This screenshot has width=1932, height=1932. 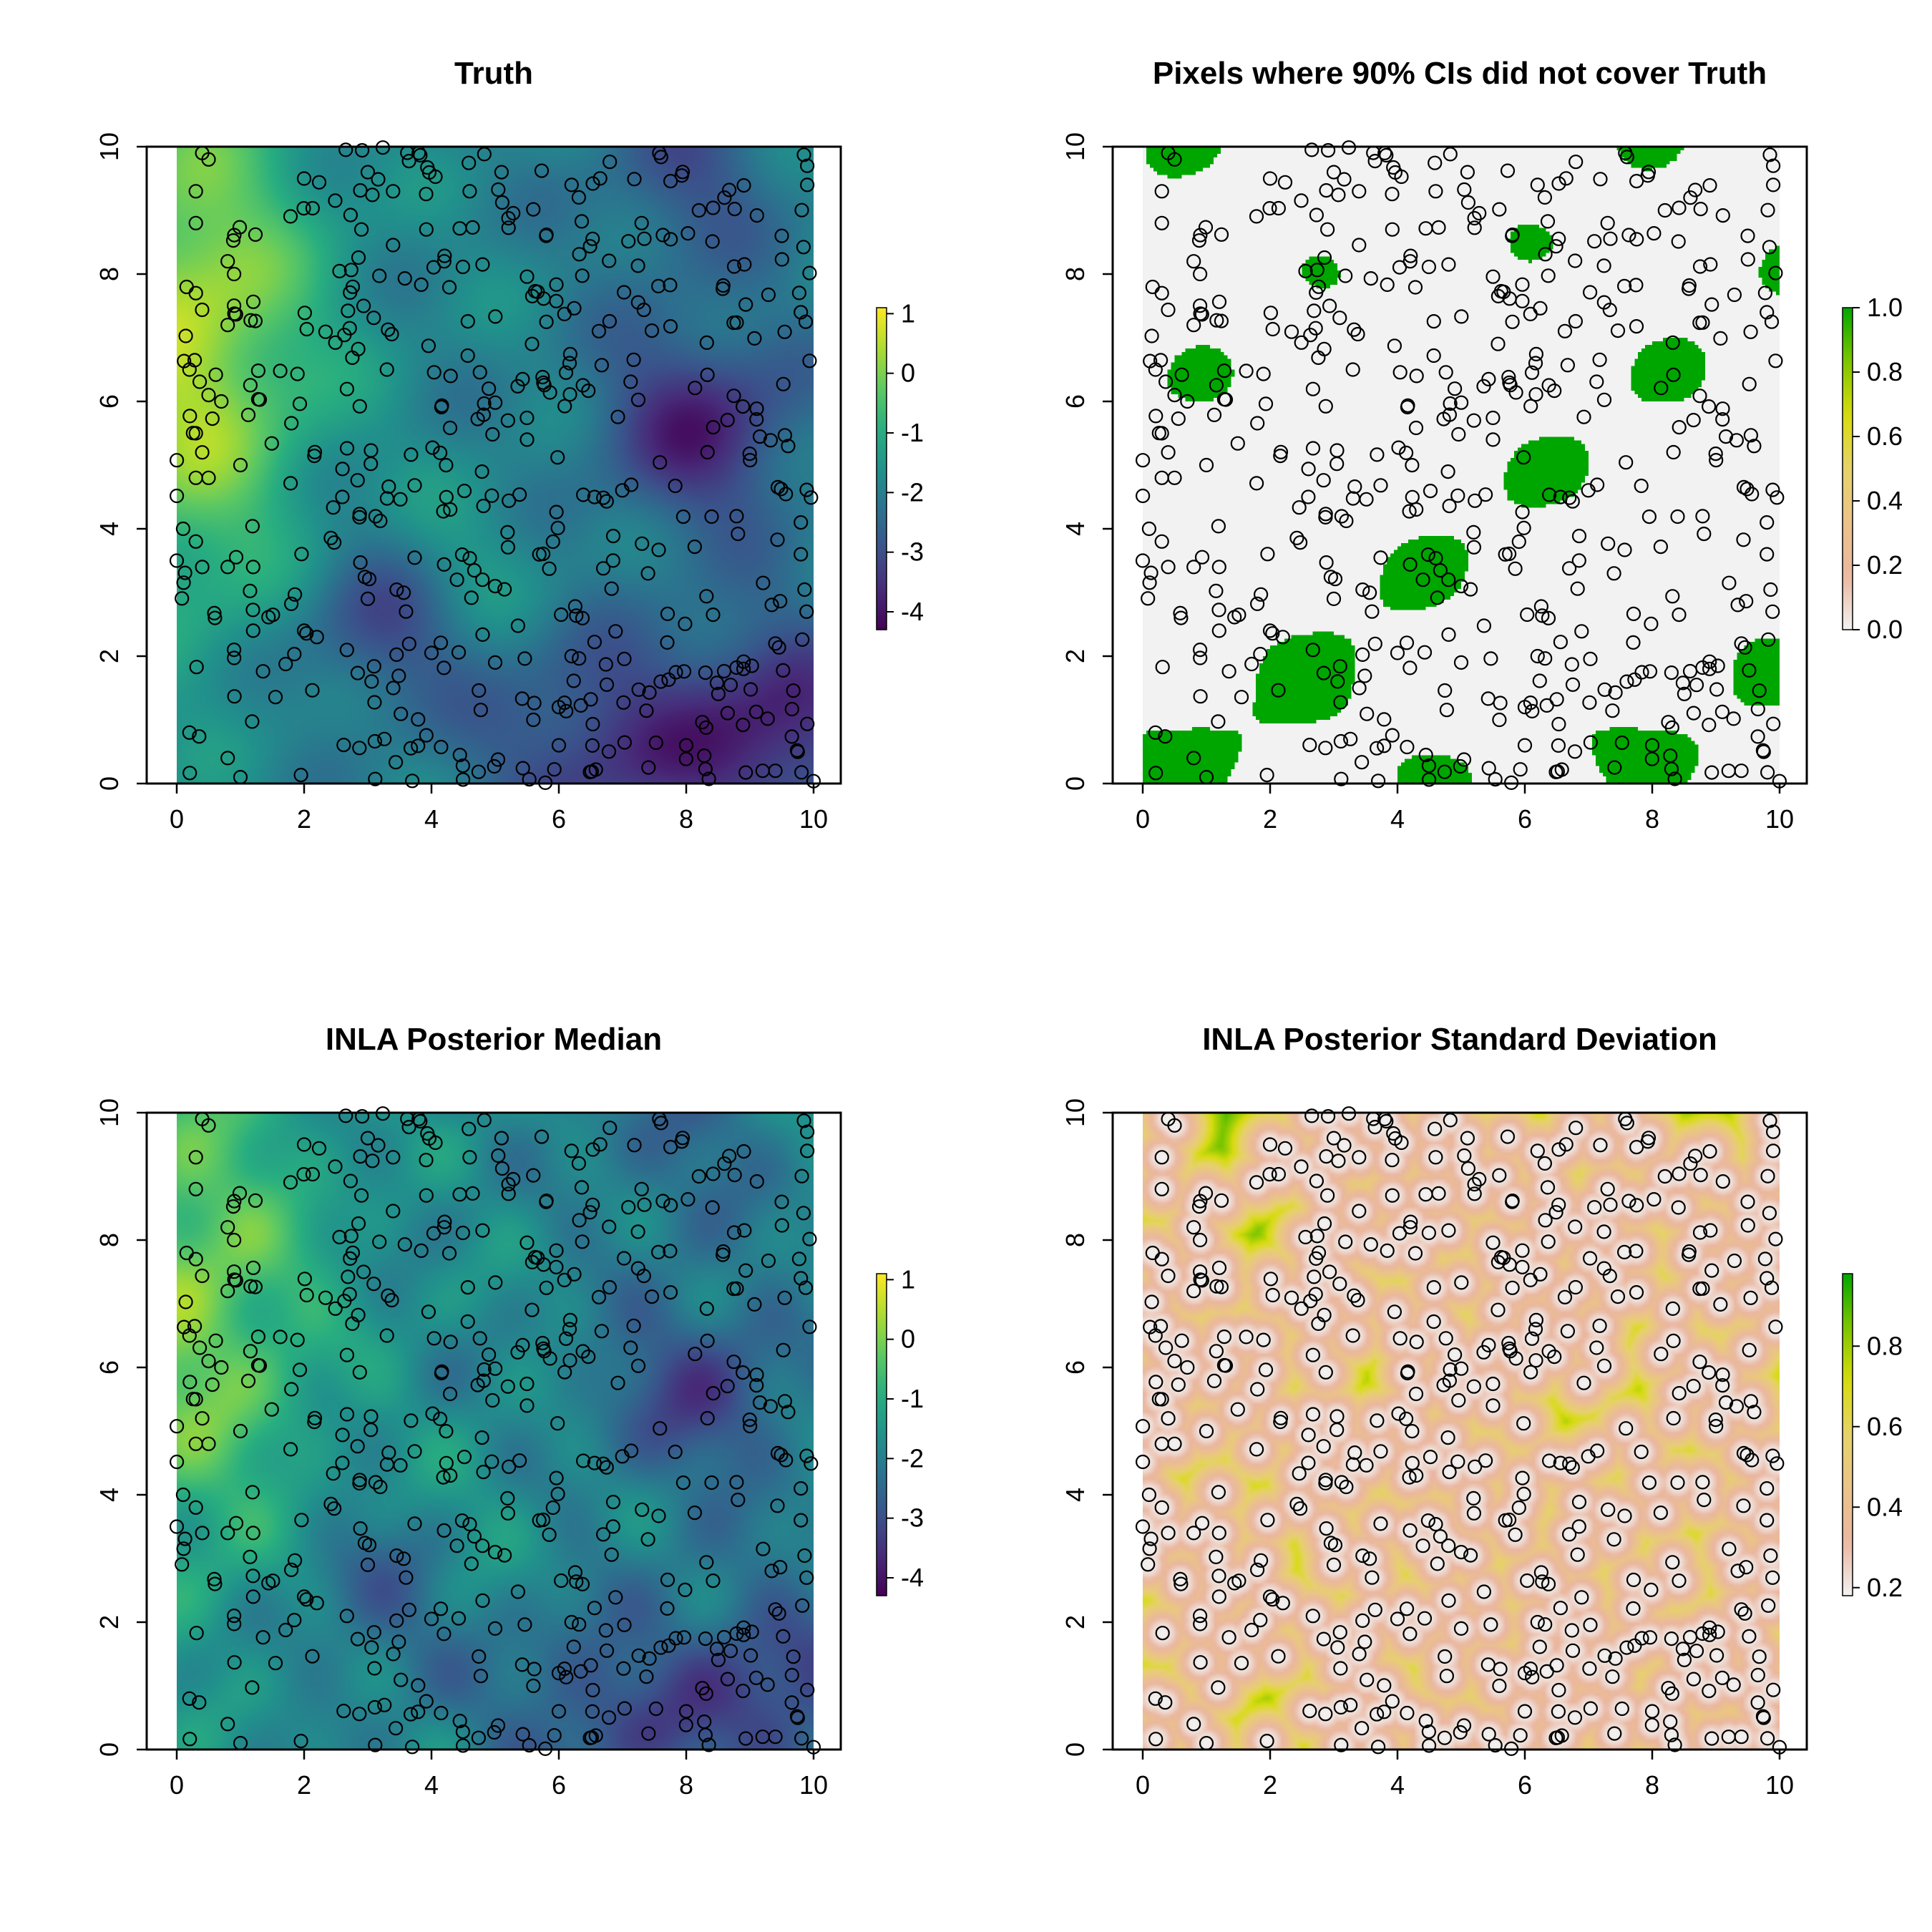 I want to click on observation-points, so click(x=1461, y=465).